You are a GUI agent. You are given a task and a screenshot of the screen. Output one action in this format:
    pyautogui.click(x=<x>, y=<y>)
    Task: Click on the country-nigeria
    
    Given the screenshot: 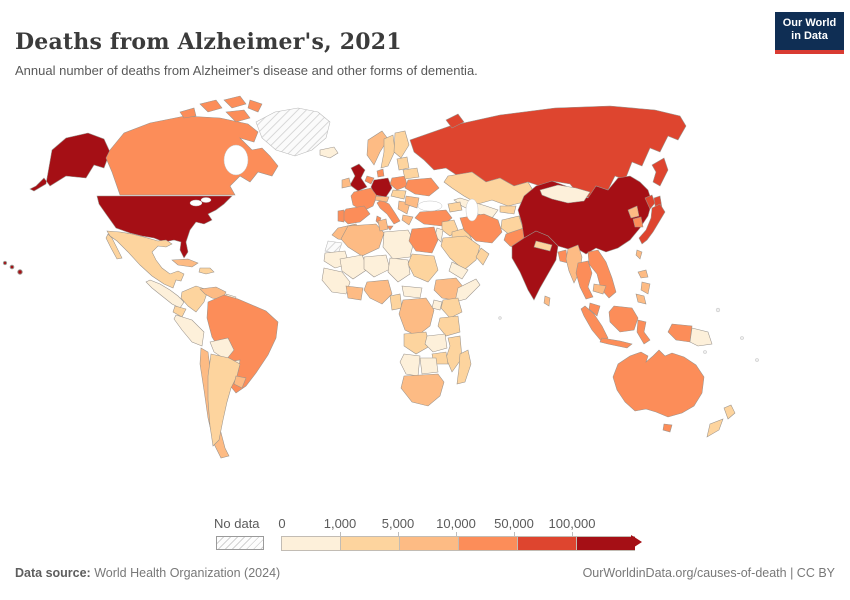 What is the action you would take?
    pyautogui.click(x=378, y=292)
    